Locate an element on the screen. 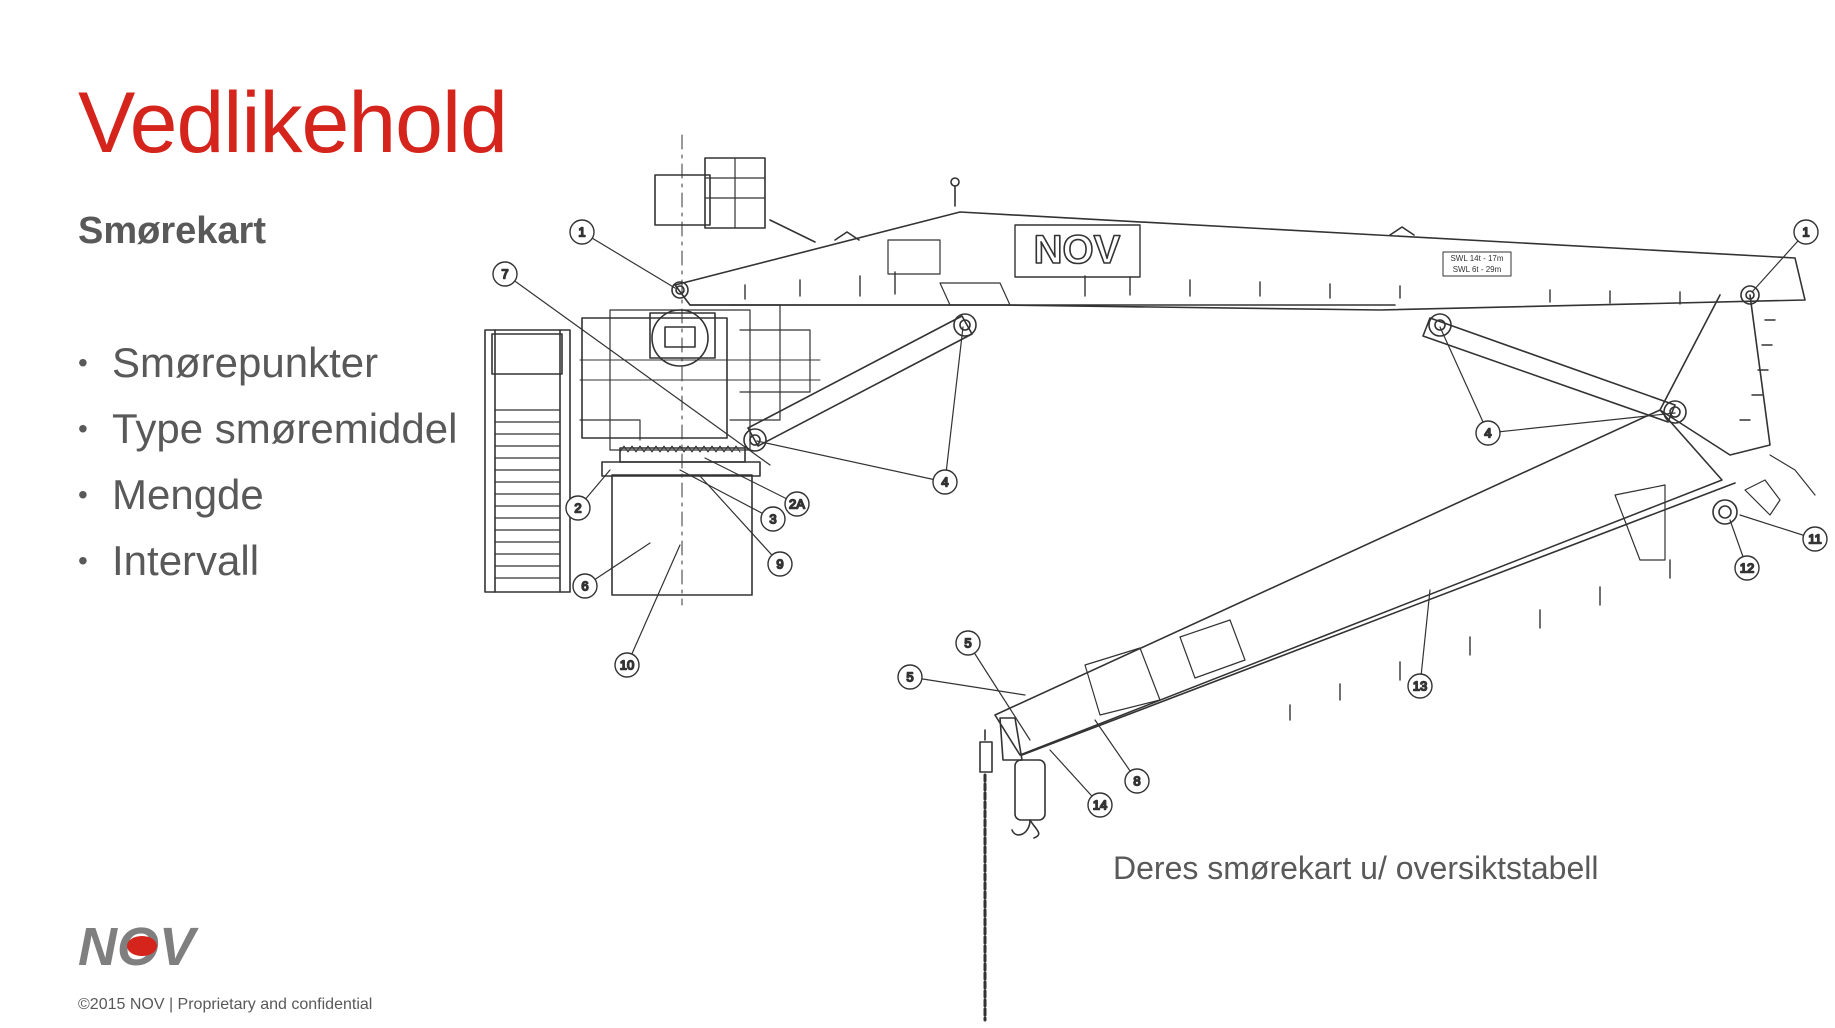  callout-2a: 2A is located at coordinates (797, 504).